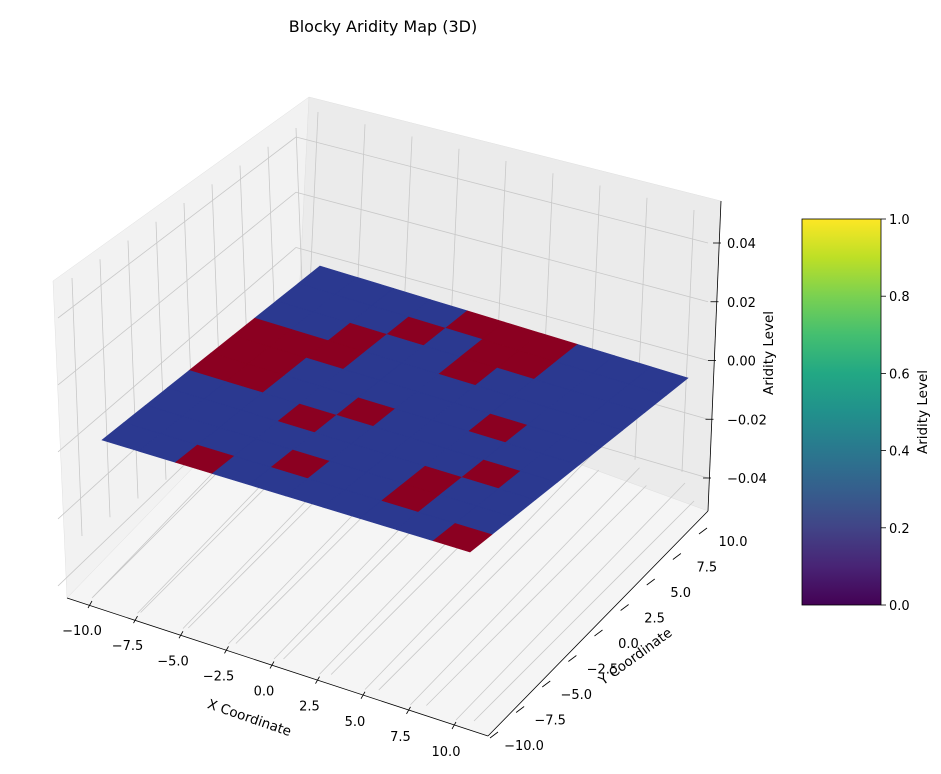 This screenshot has height=774, width=941. Describe the element at coordinates (550, 721) in the screenshot. I see `y-tick-label: −7.5` at that location.